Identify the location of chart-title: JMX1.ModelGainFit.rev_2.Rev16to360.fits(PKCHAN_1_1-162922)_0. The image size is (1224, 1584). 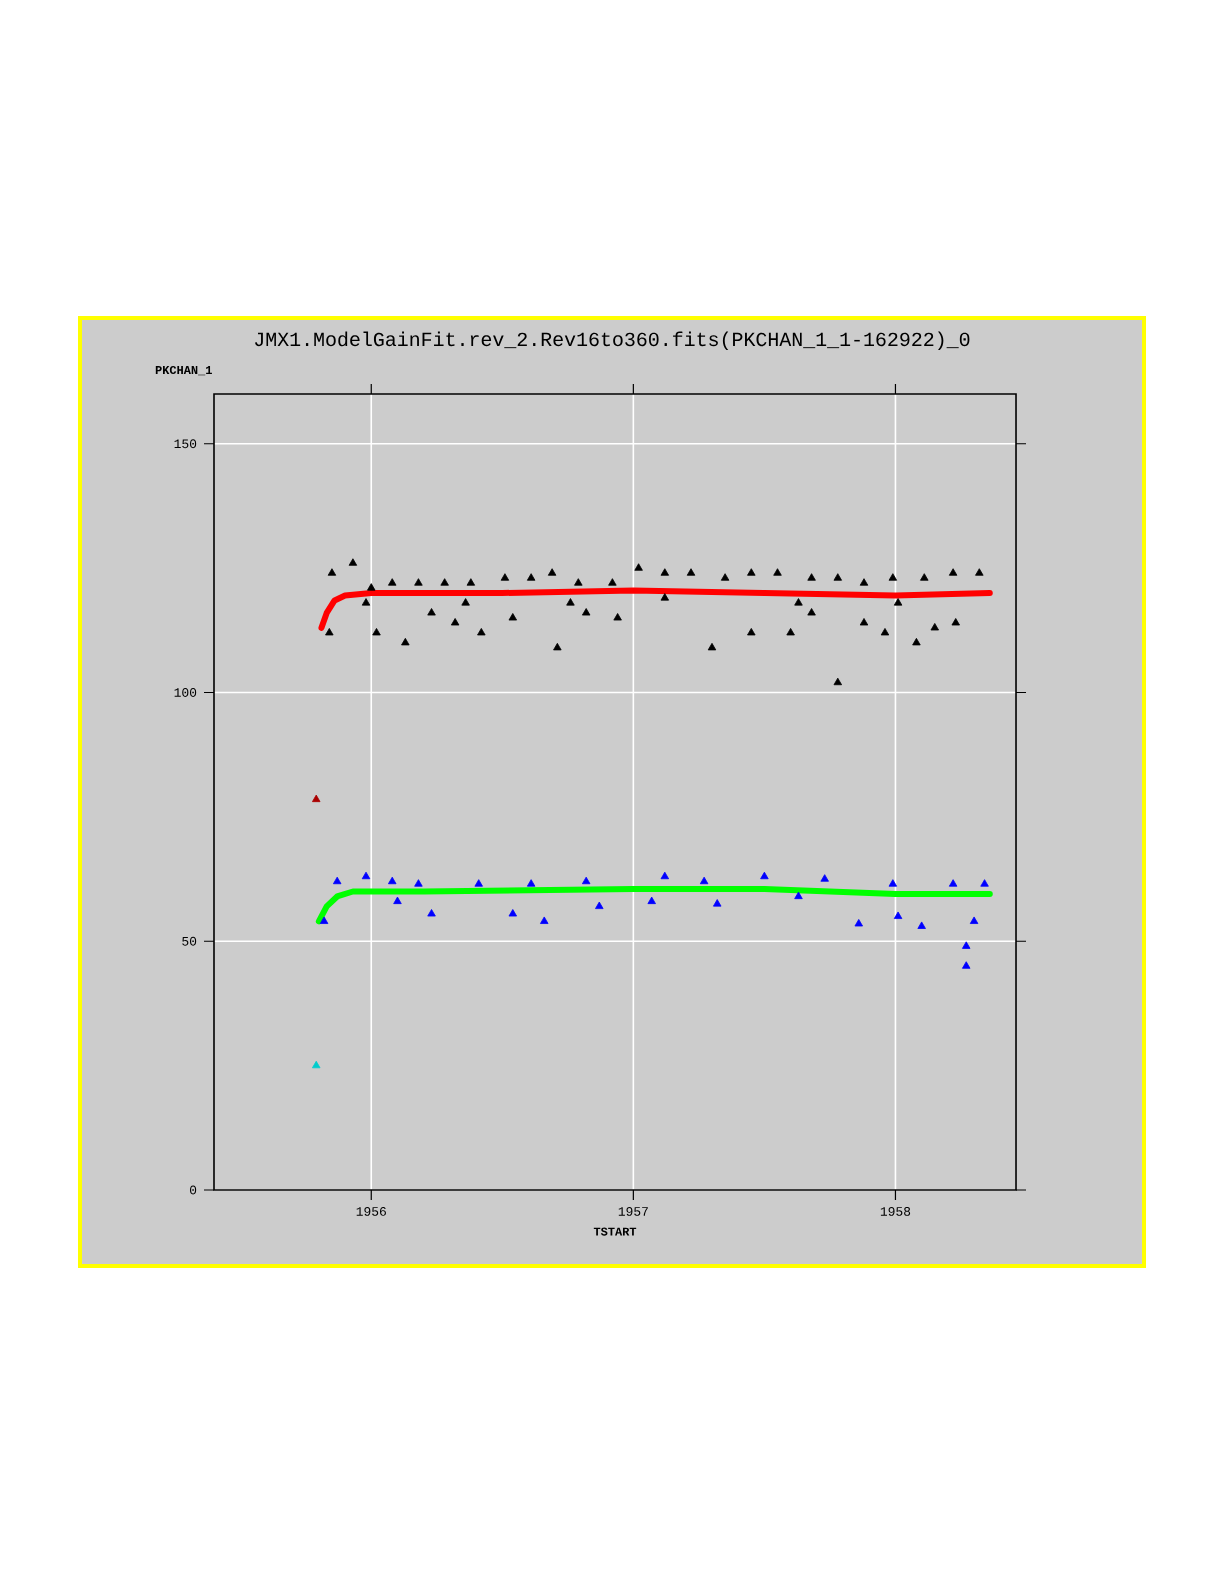
(612, 341).